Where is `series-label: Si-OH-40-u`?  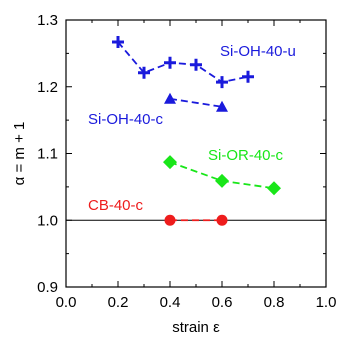
series-label: Si-OH-40-u is located at coordinates (258, 51).